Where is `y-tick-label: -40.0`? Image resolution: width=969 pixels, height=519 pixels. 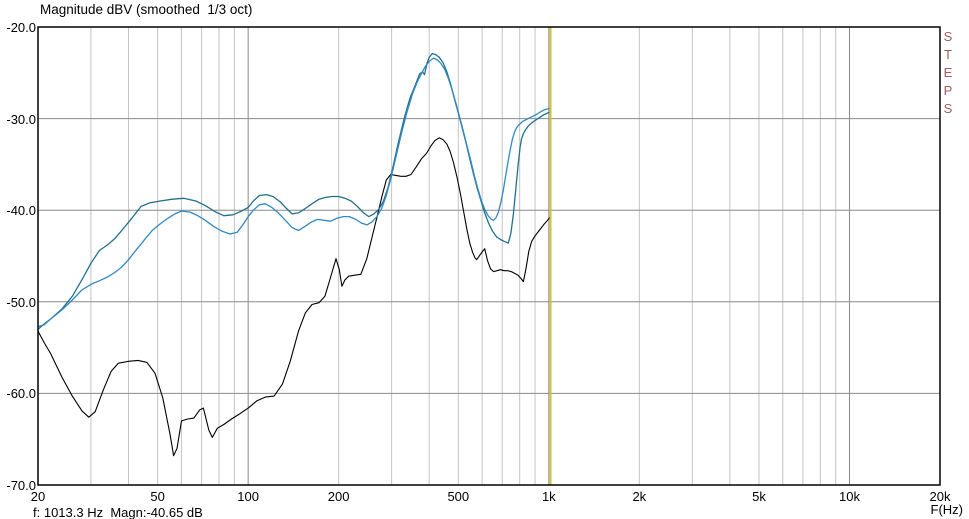 y-tick-label: -40.0 is located at coordinates (21, 211).